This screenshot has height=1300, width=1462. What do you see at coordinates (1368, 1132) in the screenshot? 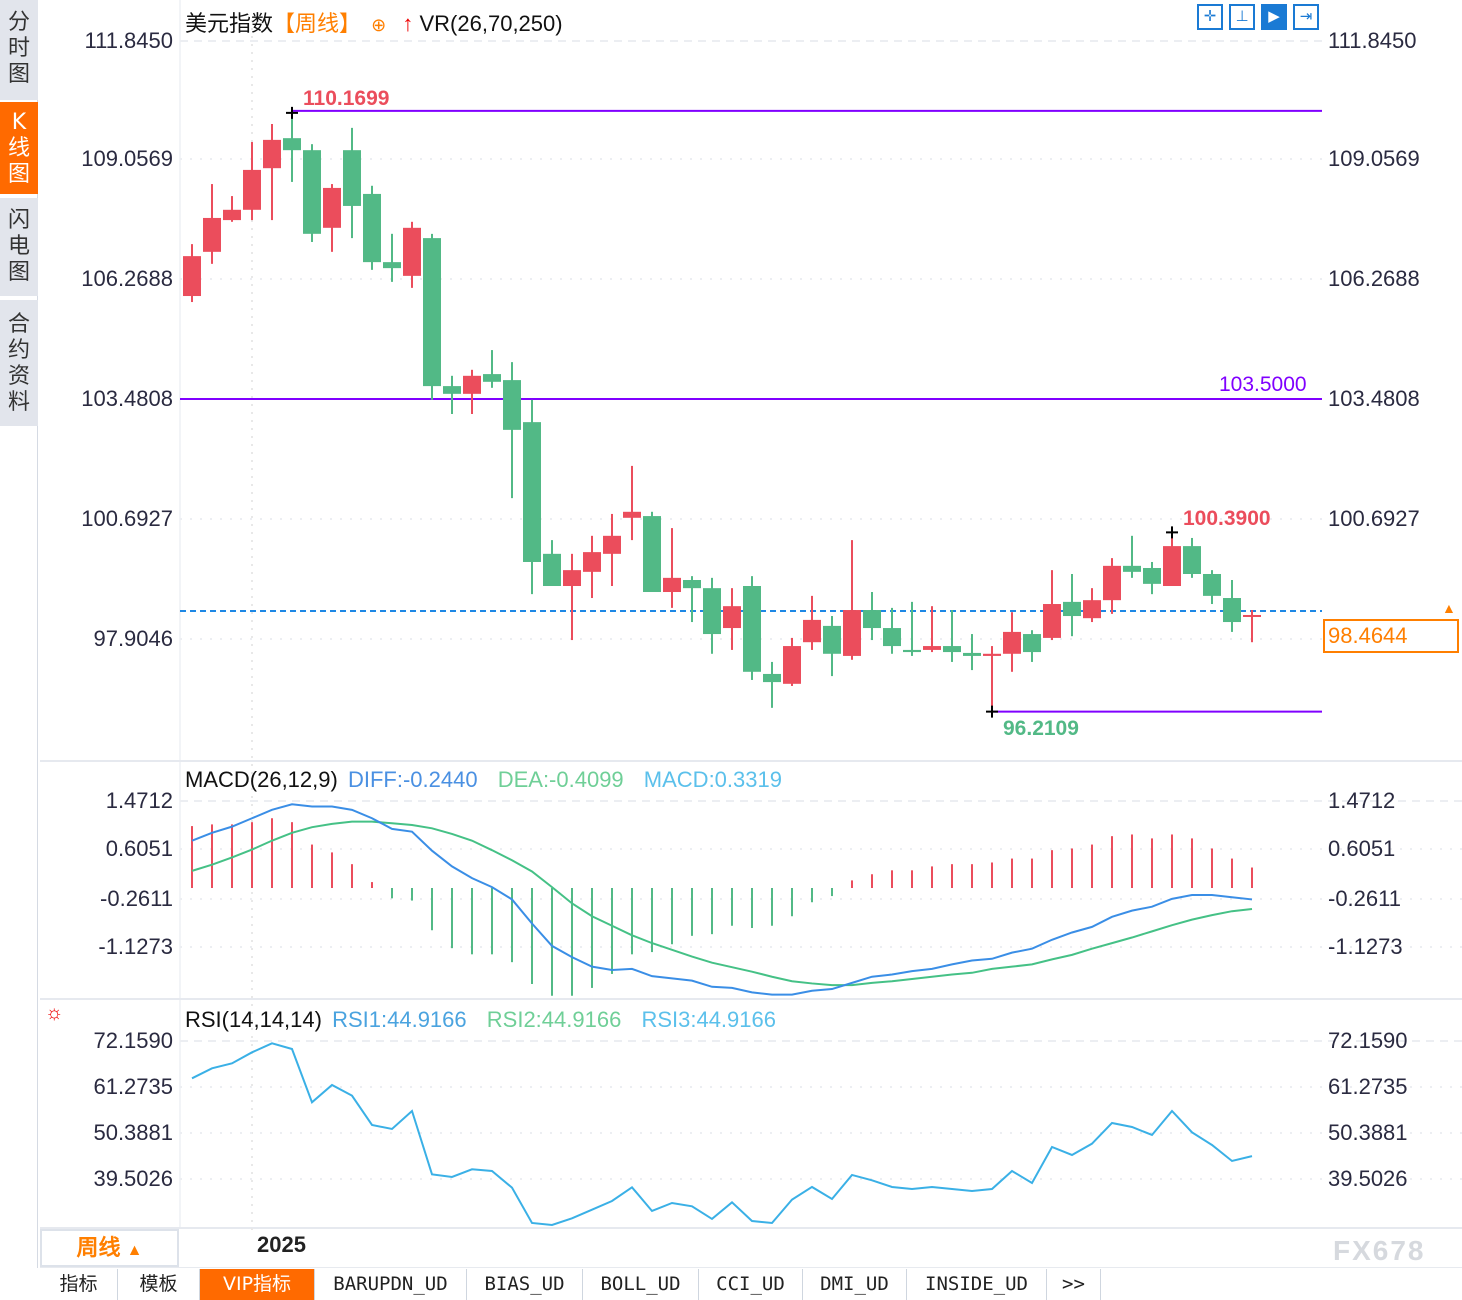
I see `rsi-tick-right: 50.3881` at bounding box center [1368, 1132].